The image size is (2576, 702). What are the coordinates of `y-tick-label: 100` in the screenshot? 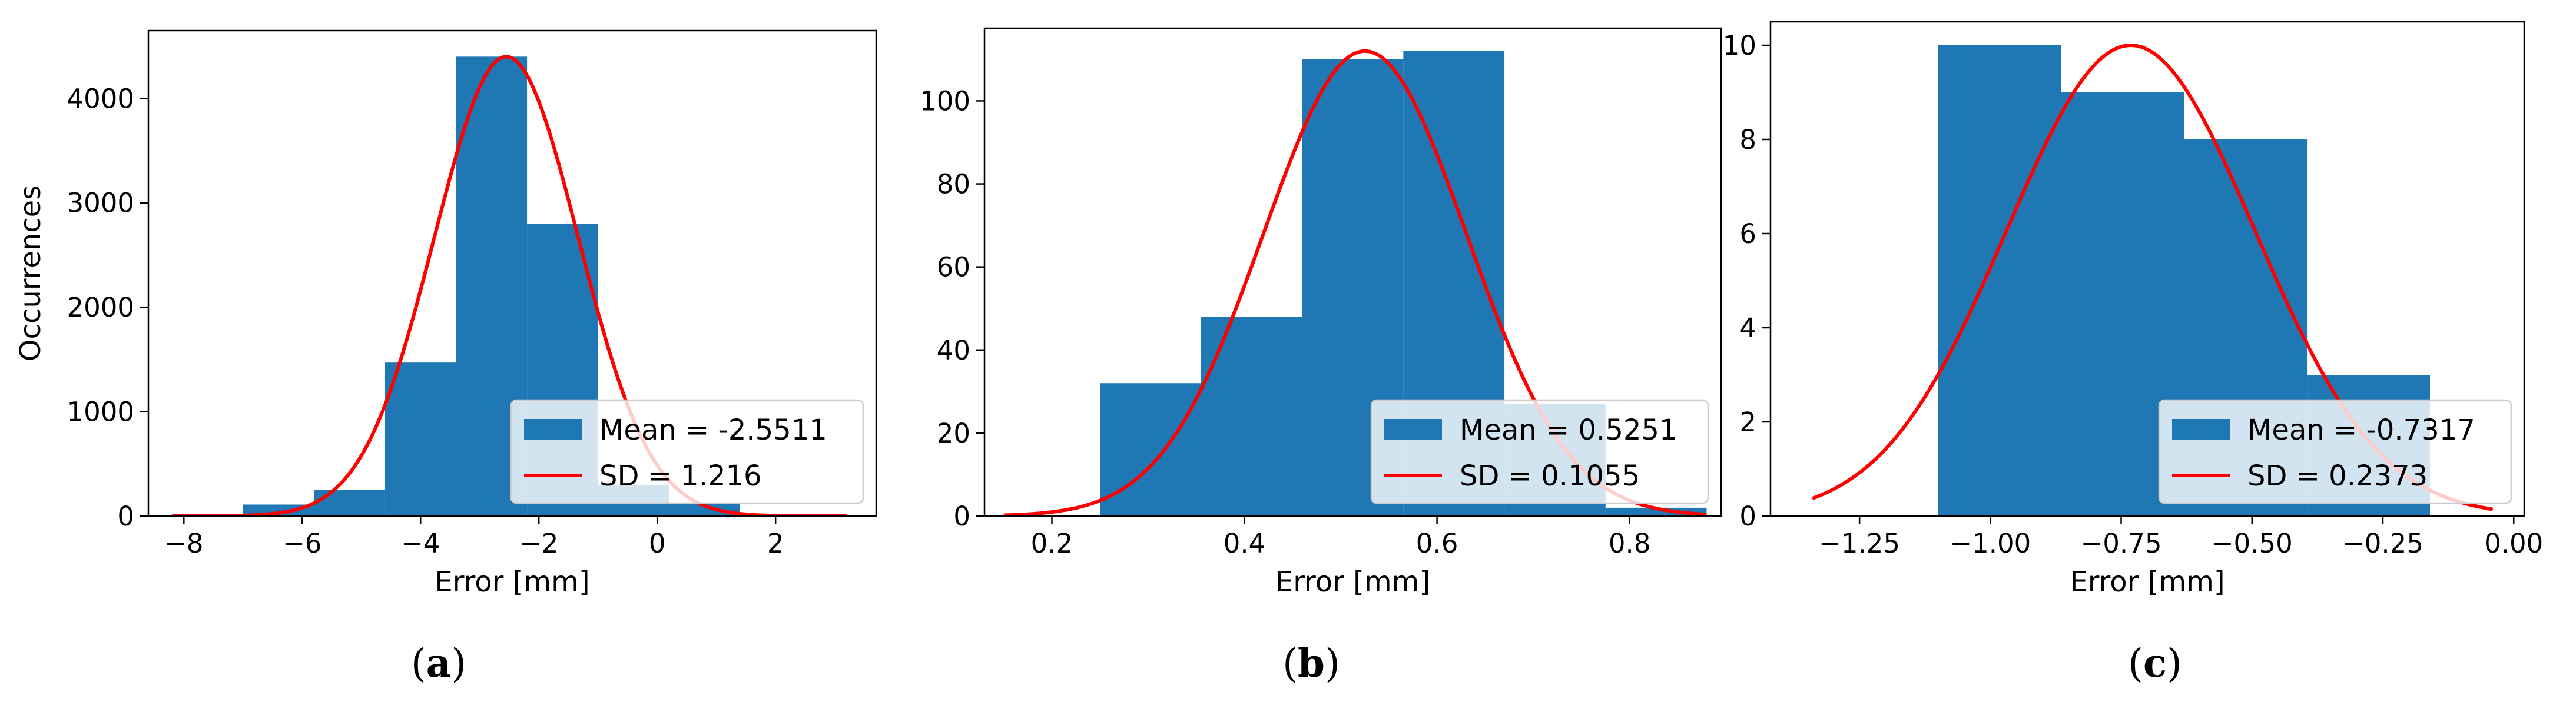 It's located at (945, 101).